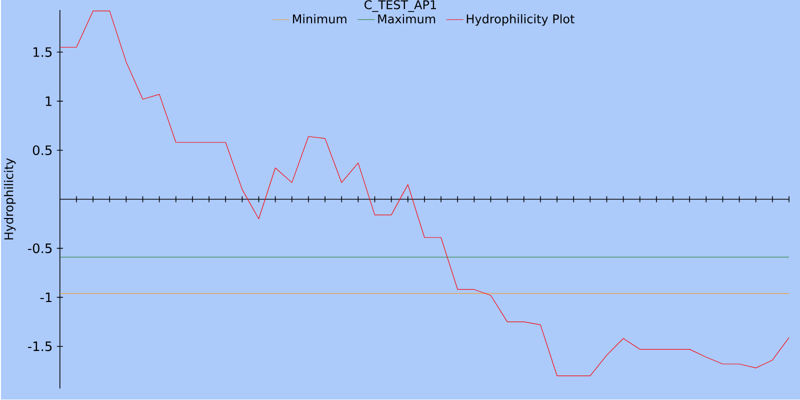  I want to click on y-tick-label: 0.5, so click(42, 151).